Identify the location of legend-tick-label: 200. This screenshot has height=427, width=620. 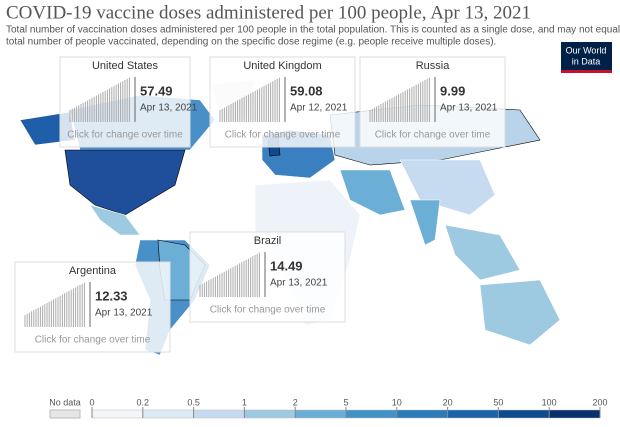
(599, 402).